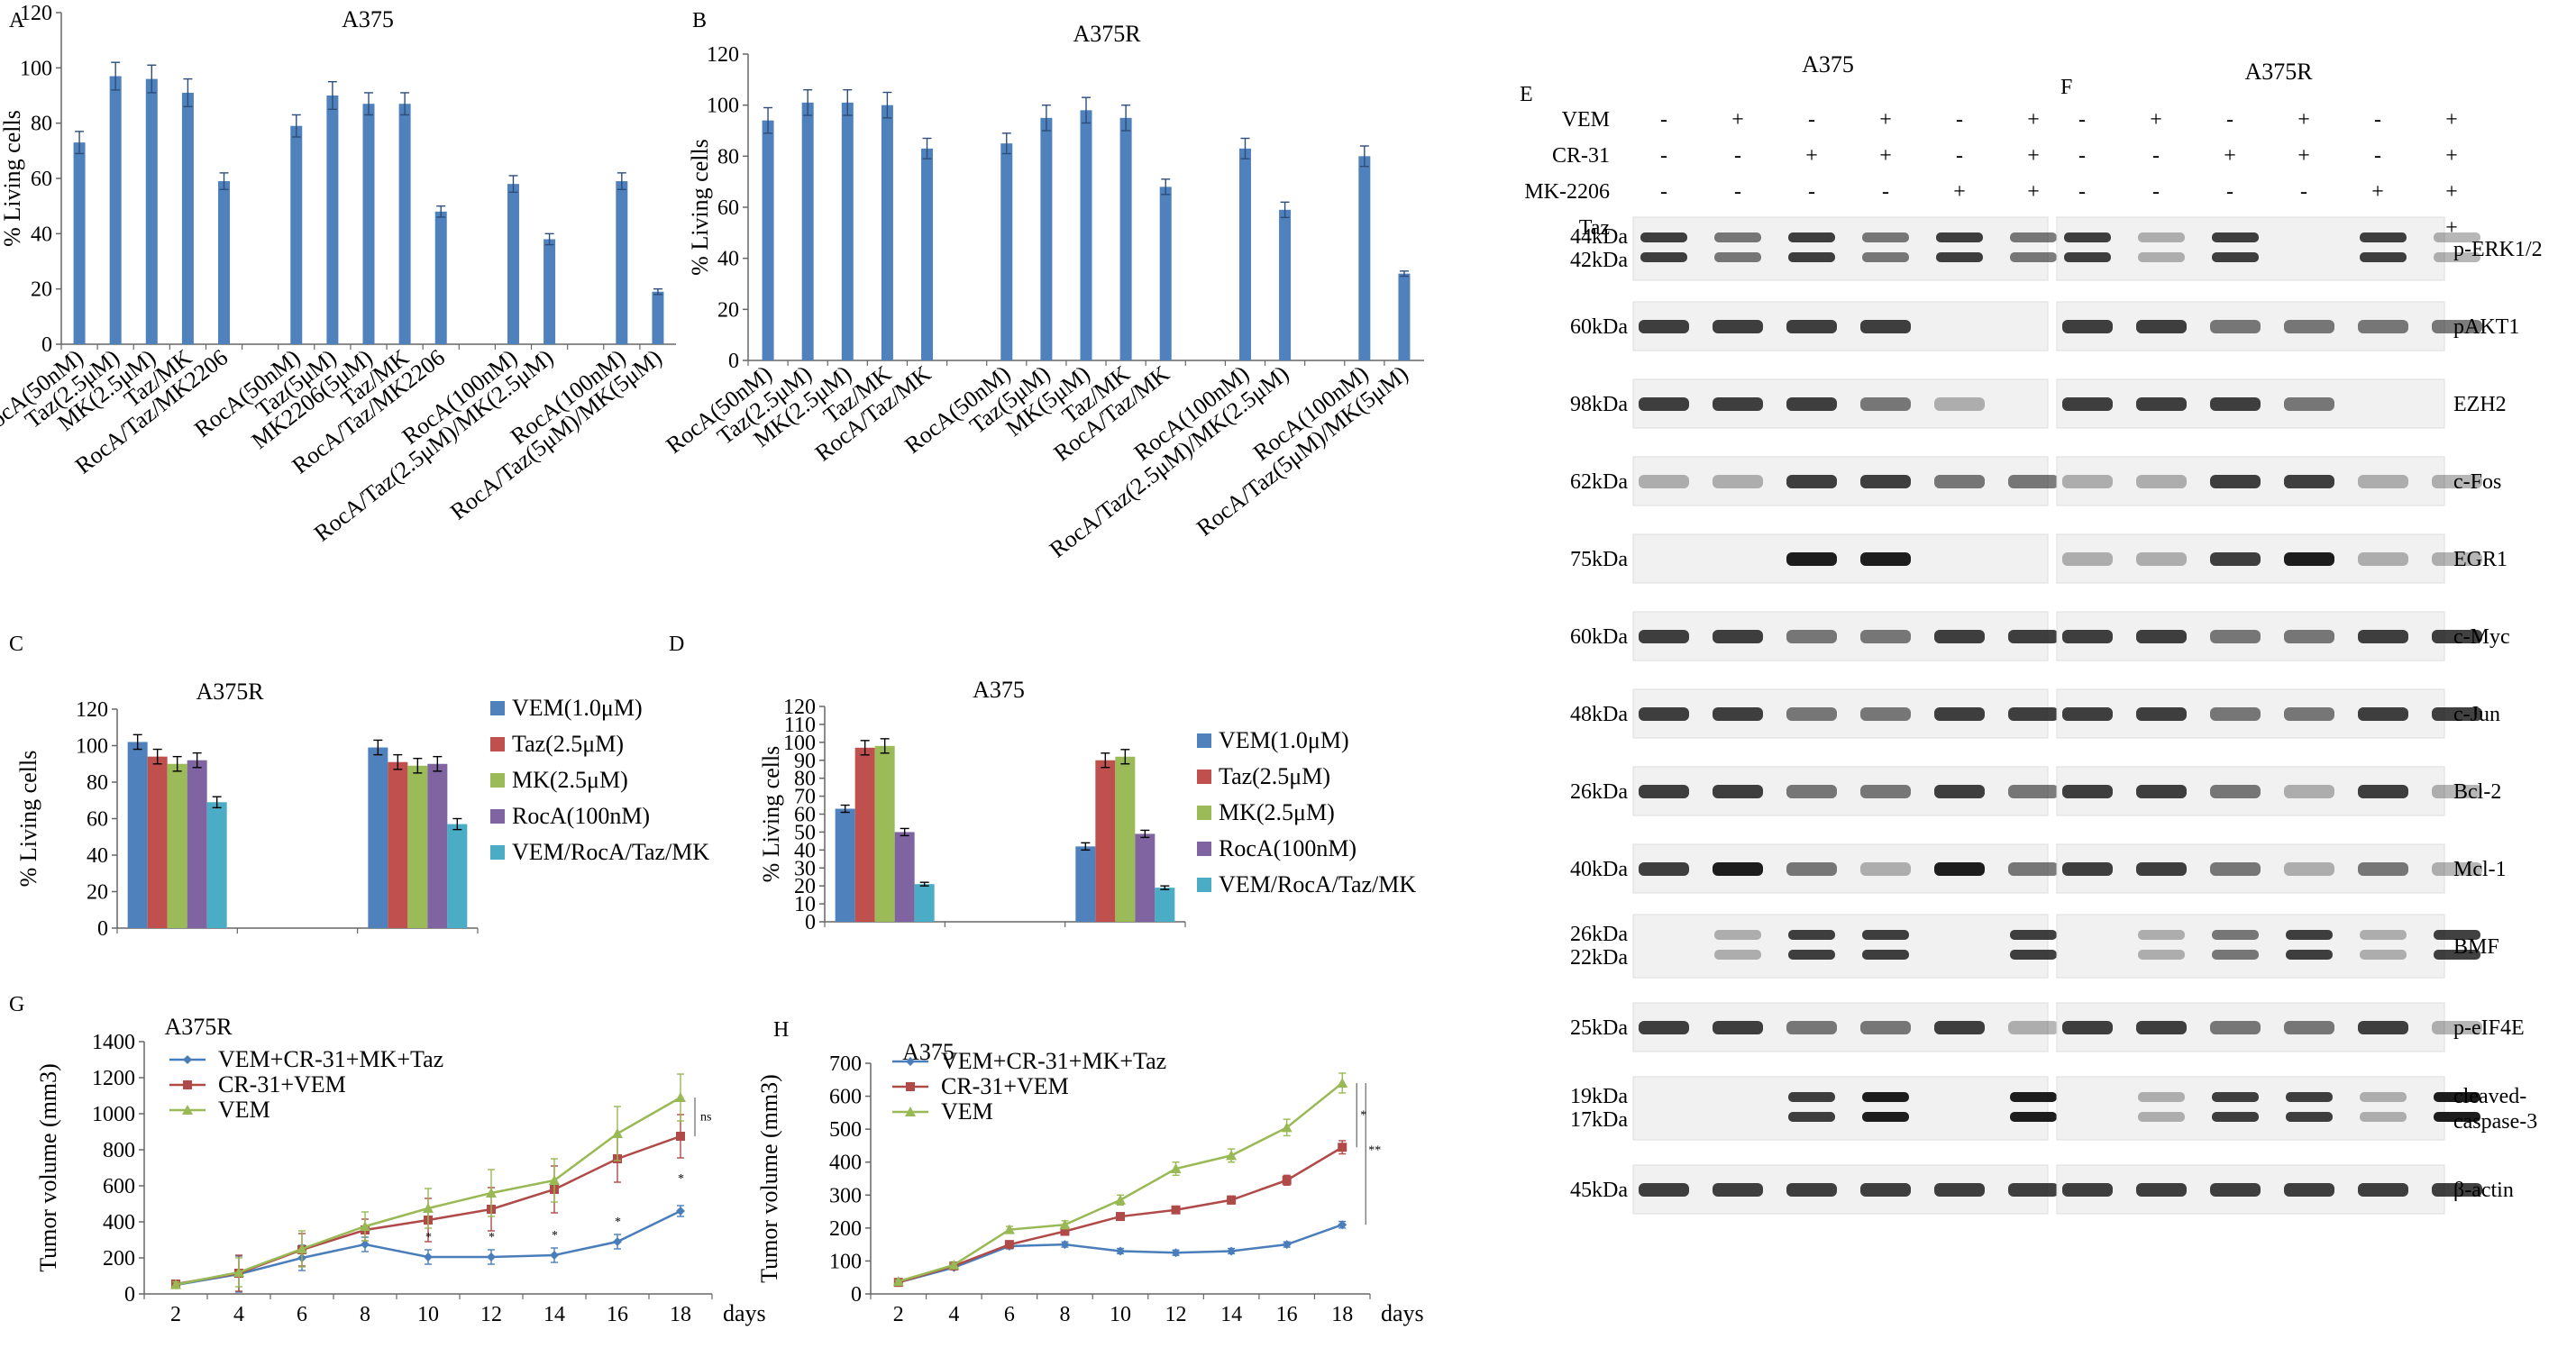  I want to click on y-tick-label: 1400, so click(113, 1042).